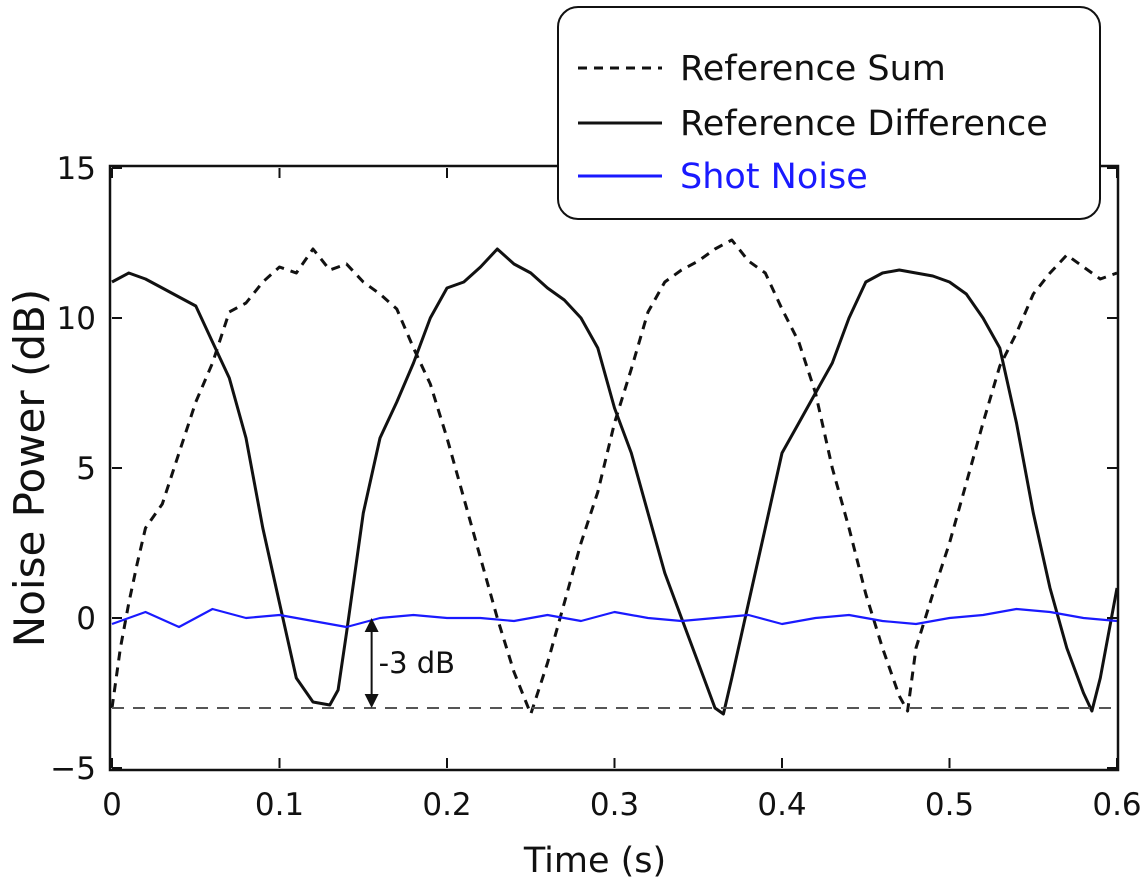  I want to click on y-tick-label: −5, so click(73, 769).